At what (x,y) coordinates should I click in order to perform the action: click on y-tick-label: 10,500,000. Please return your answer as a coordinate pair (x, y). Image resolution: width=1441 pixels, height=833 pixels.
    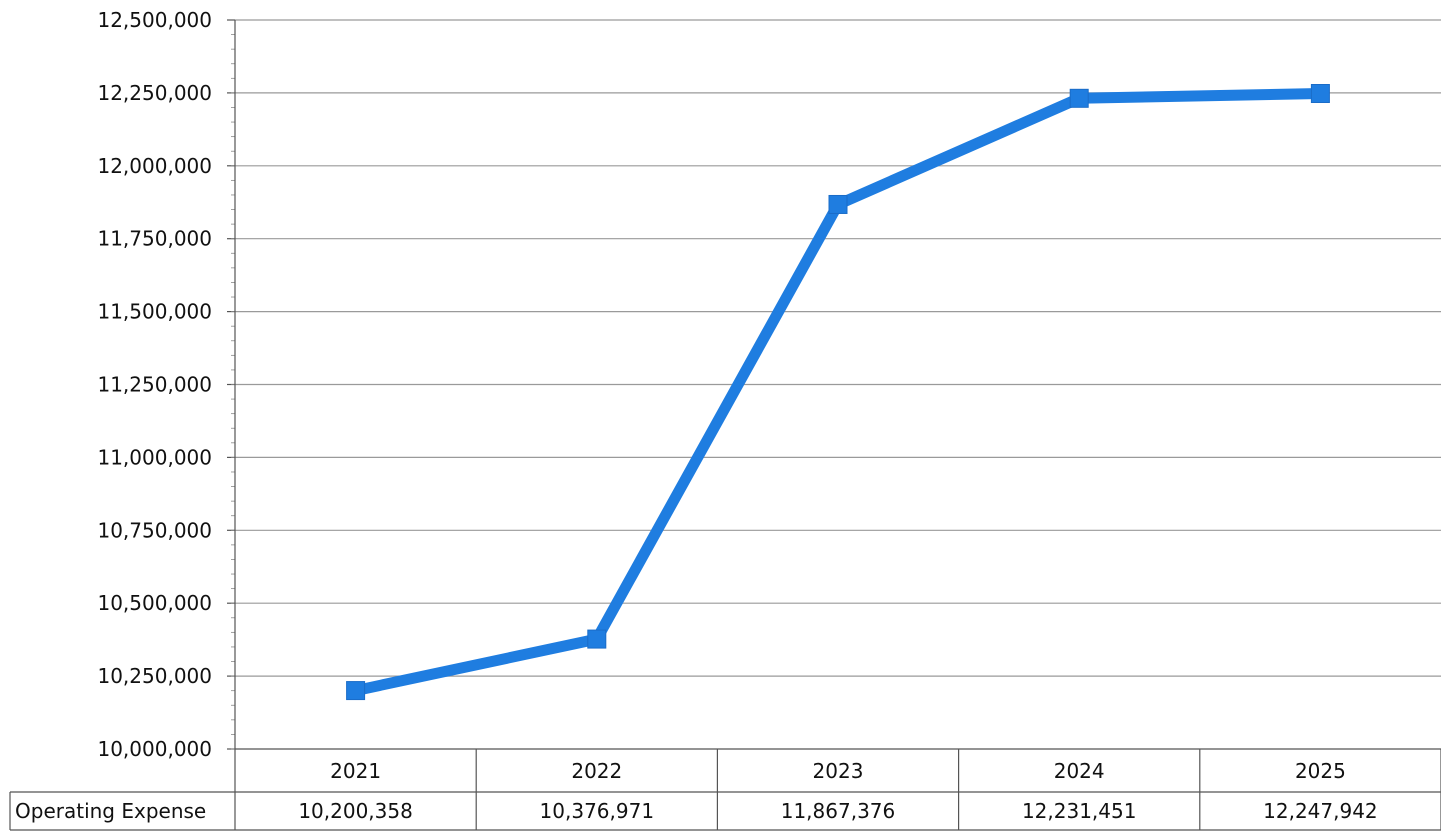
    Looking at the image, I should click on (154, 603).